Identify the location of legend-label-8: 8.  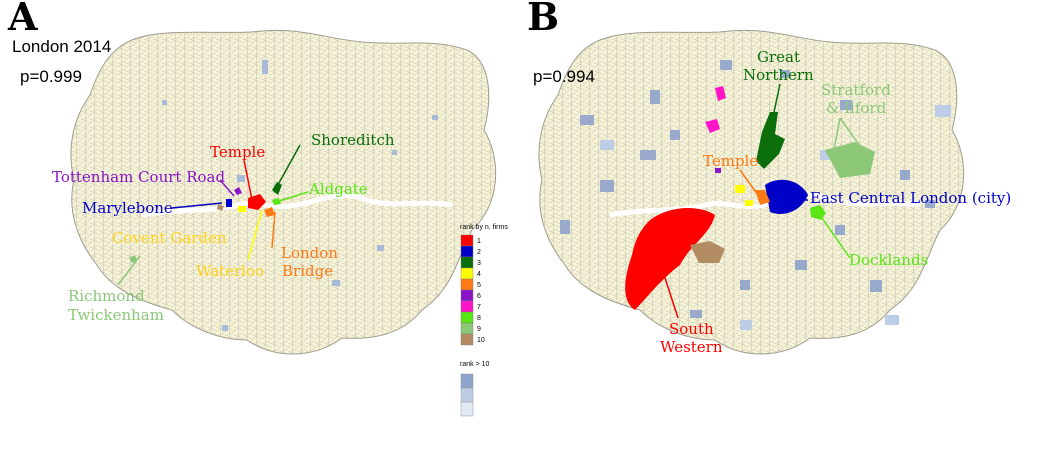
(479, 318).